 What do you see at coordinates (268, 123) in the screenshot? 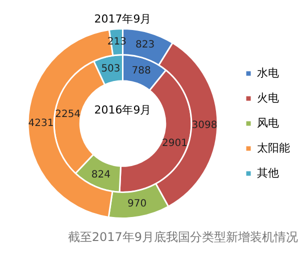
I see `legend-label: 风电` at bounding box center [268, 123].